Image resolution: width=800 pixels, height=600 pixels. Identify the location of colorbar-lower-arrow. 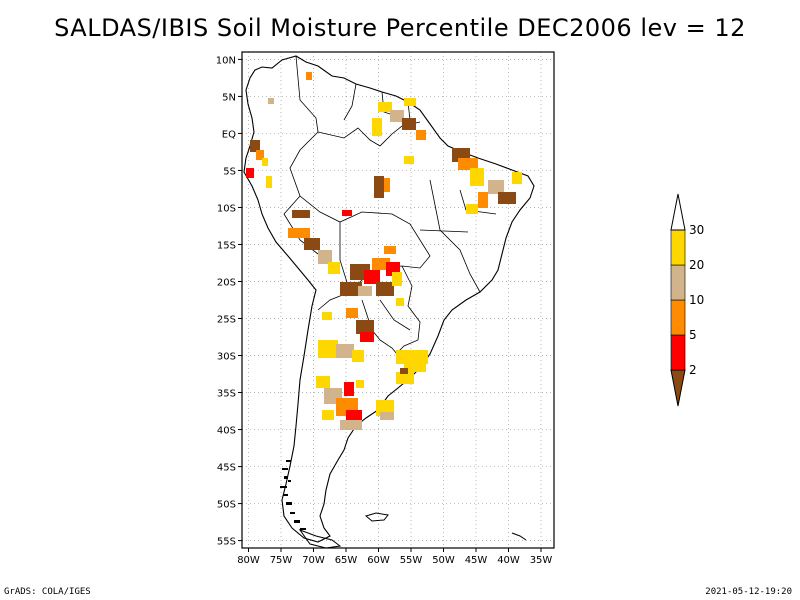
(678, 388).